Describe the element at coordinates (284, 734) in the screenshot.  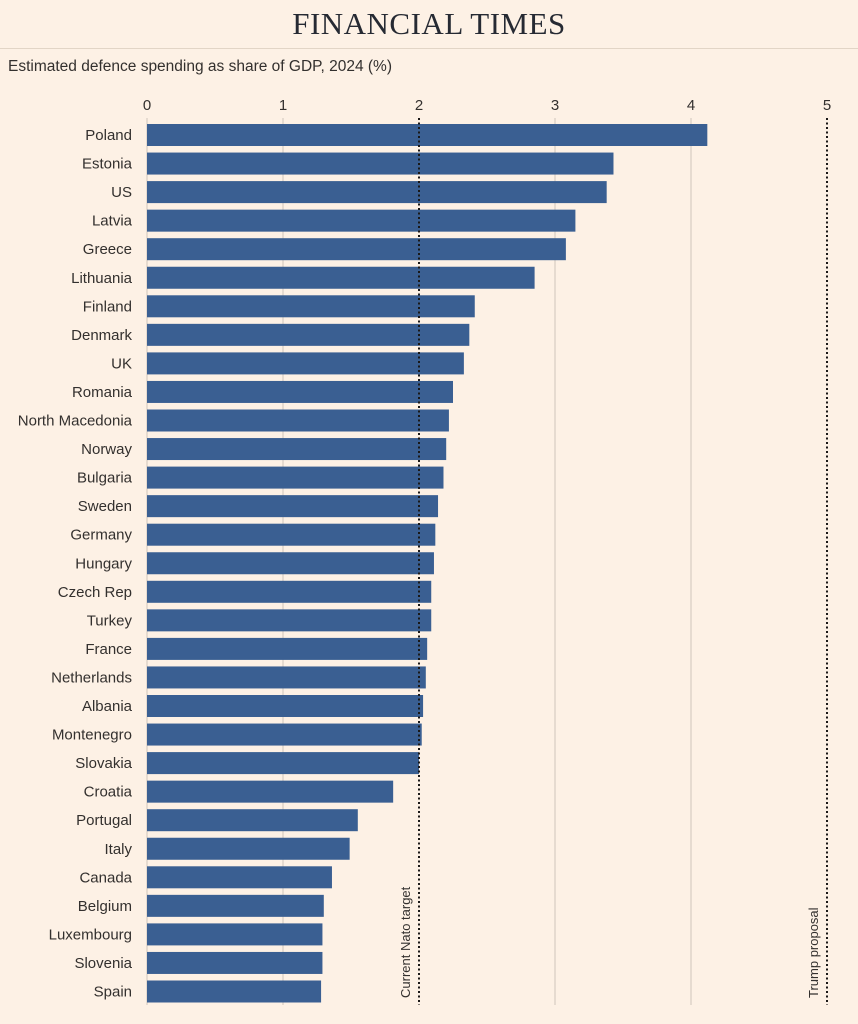
I see `bar-montenegro` at that location.